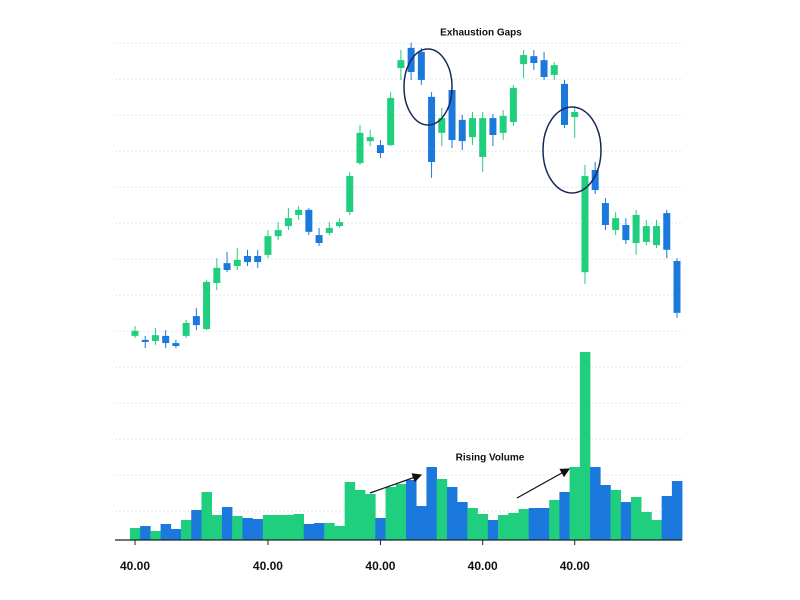 This screenshot has width=800, height=600. Describe the element at coordinates (481, 33) in the screenshot. I see `annotation: Exhaustion Gaps` at that location.